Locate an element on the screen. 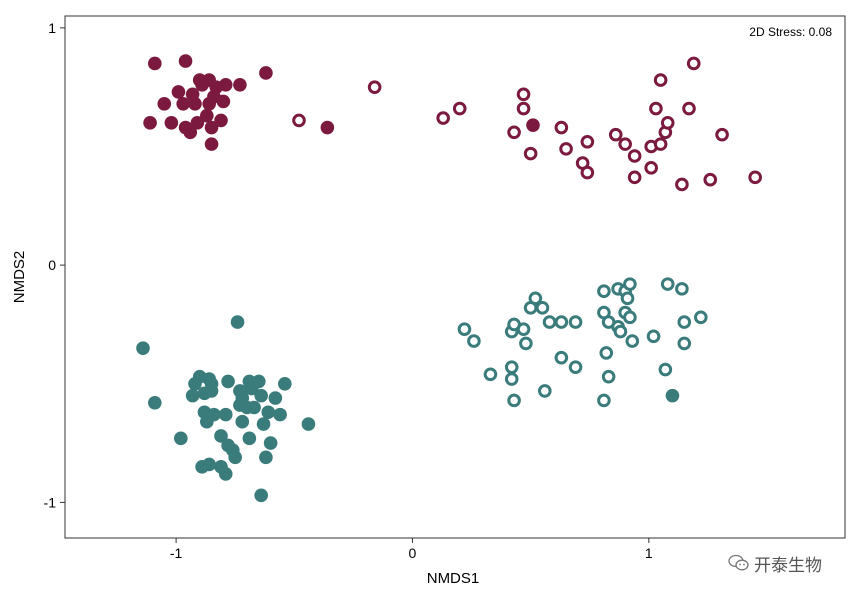  y-axis-ticks: -1 0 1 is located at coordinates (54, 265).